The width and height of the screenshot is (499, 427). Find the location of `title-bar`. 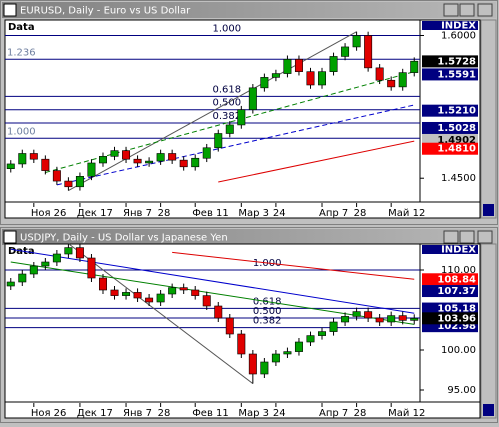

title-bar is located at coordinates (249, 10).